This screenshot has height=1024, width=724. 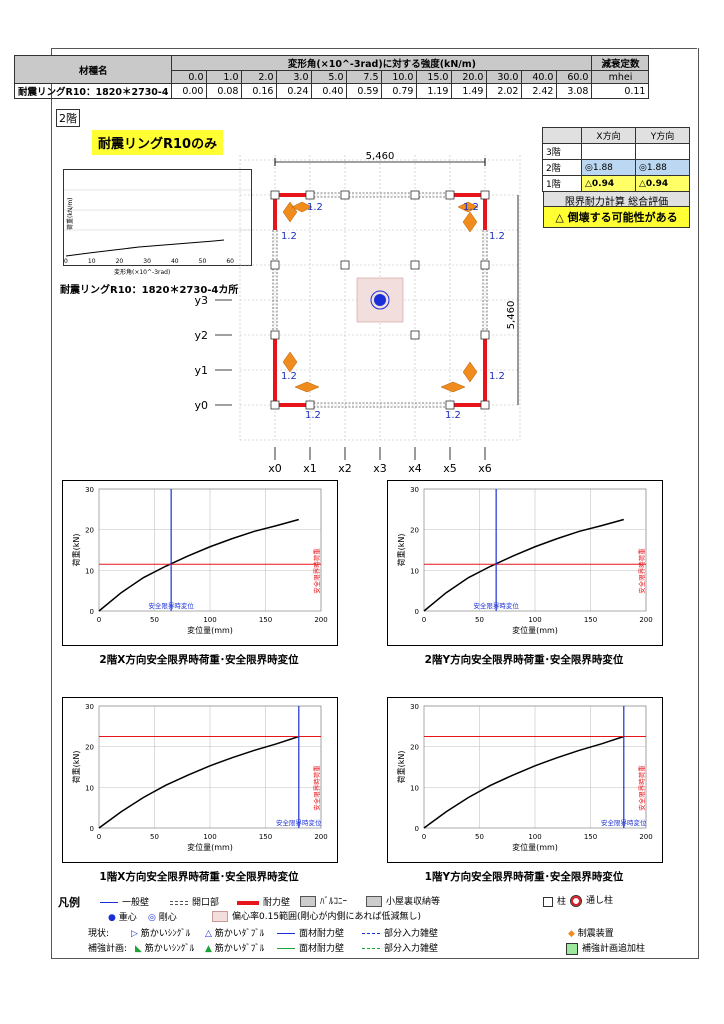 I want to click on legend-general-wall: 一般壁, so click(x=124, y=901).